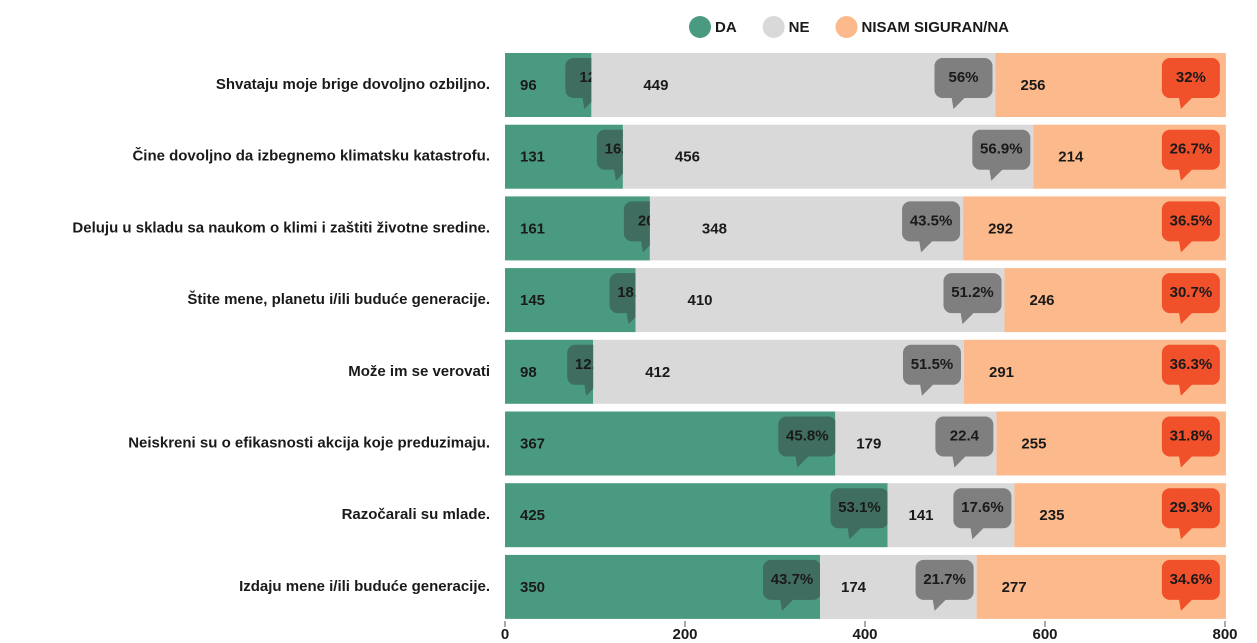  I want to click on value-label: 214, so click(1071, 157).